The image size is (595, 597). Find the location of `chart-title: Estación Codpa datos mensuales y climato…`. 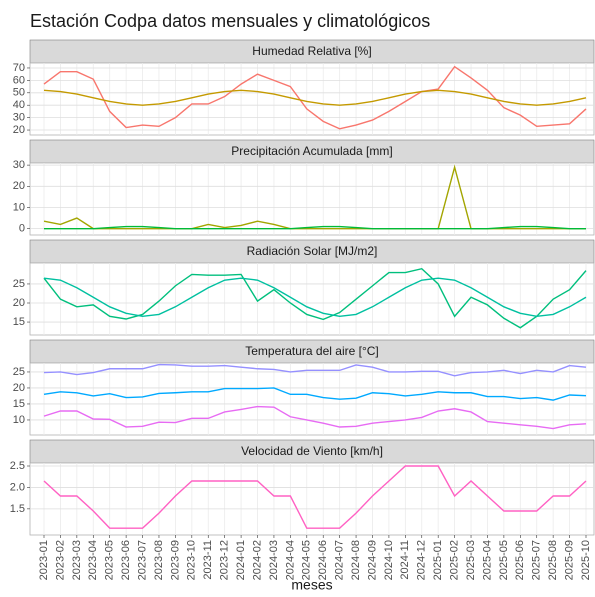

chart-title: Estación Codpa datos mensuales y climato… is located at coordinates (230, 21).